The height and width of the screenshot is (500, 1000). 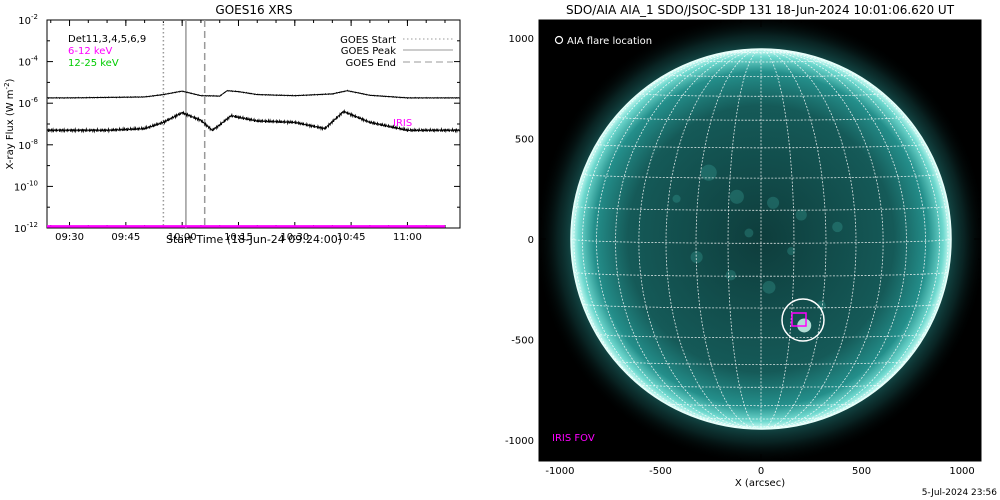 What do you see at coordinates (10, 80) in the screenshot?
I see `goes-y-label-close: )` at bounding box center [10, 80].